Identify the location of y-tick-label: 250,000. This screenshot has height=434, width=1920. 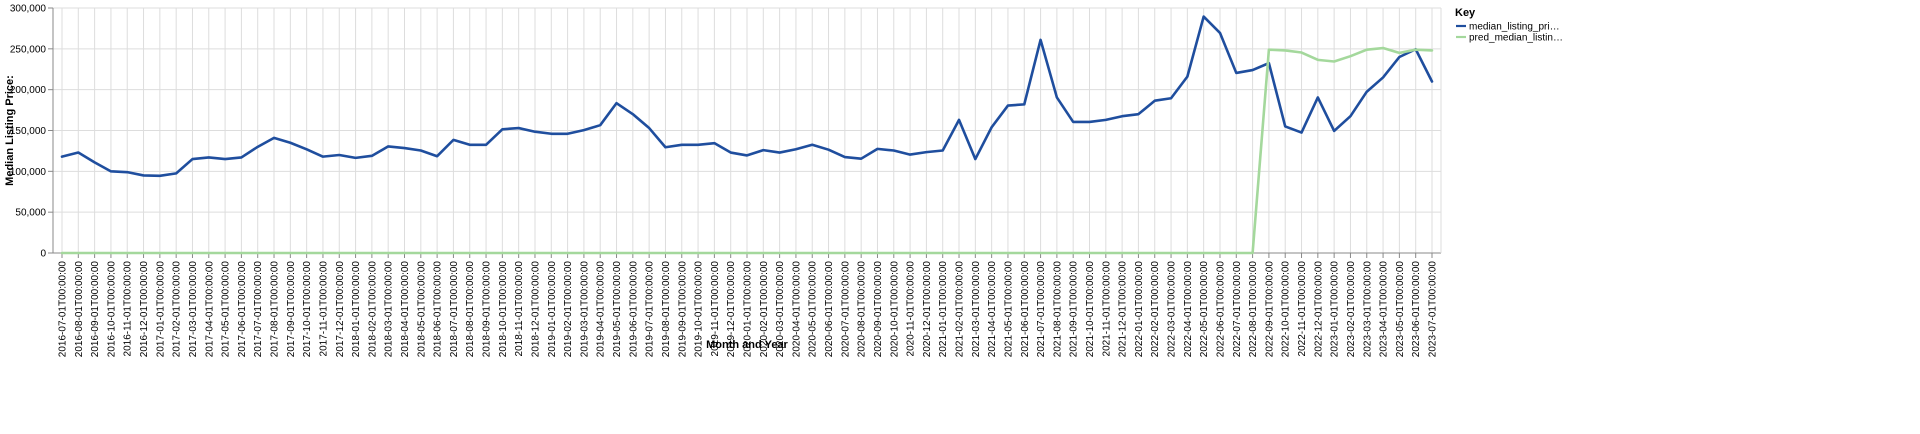
(28, 49).